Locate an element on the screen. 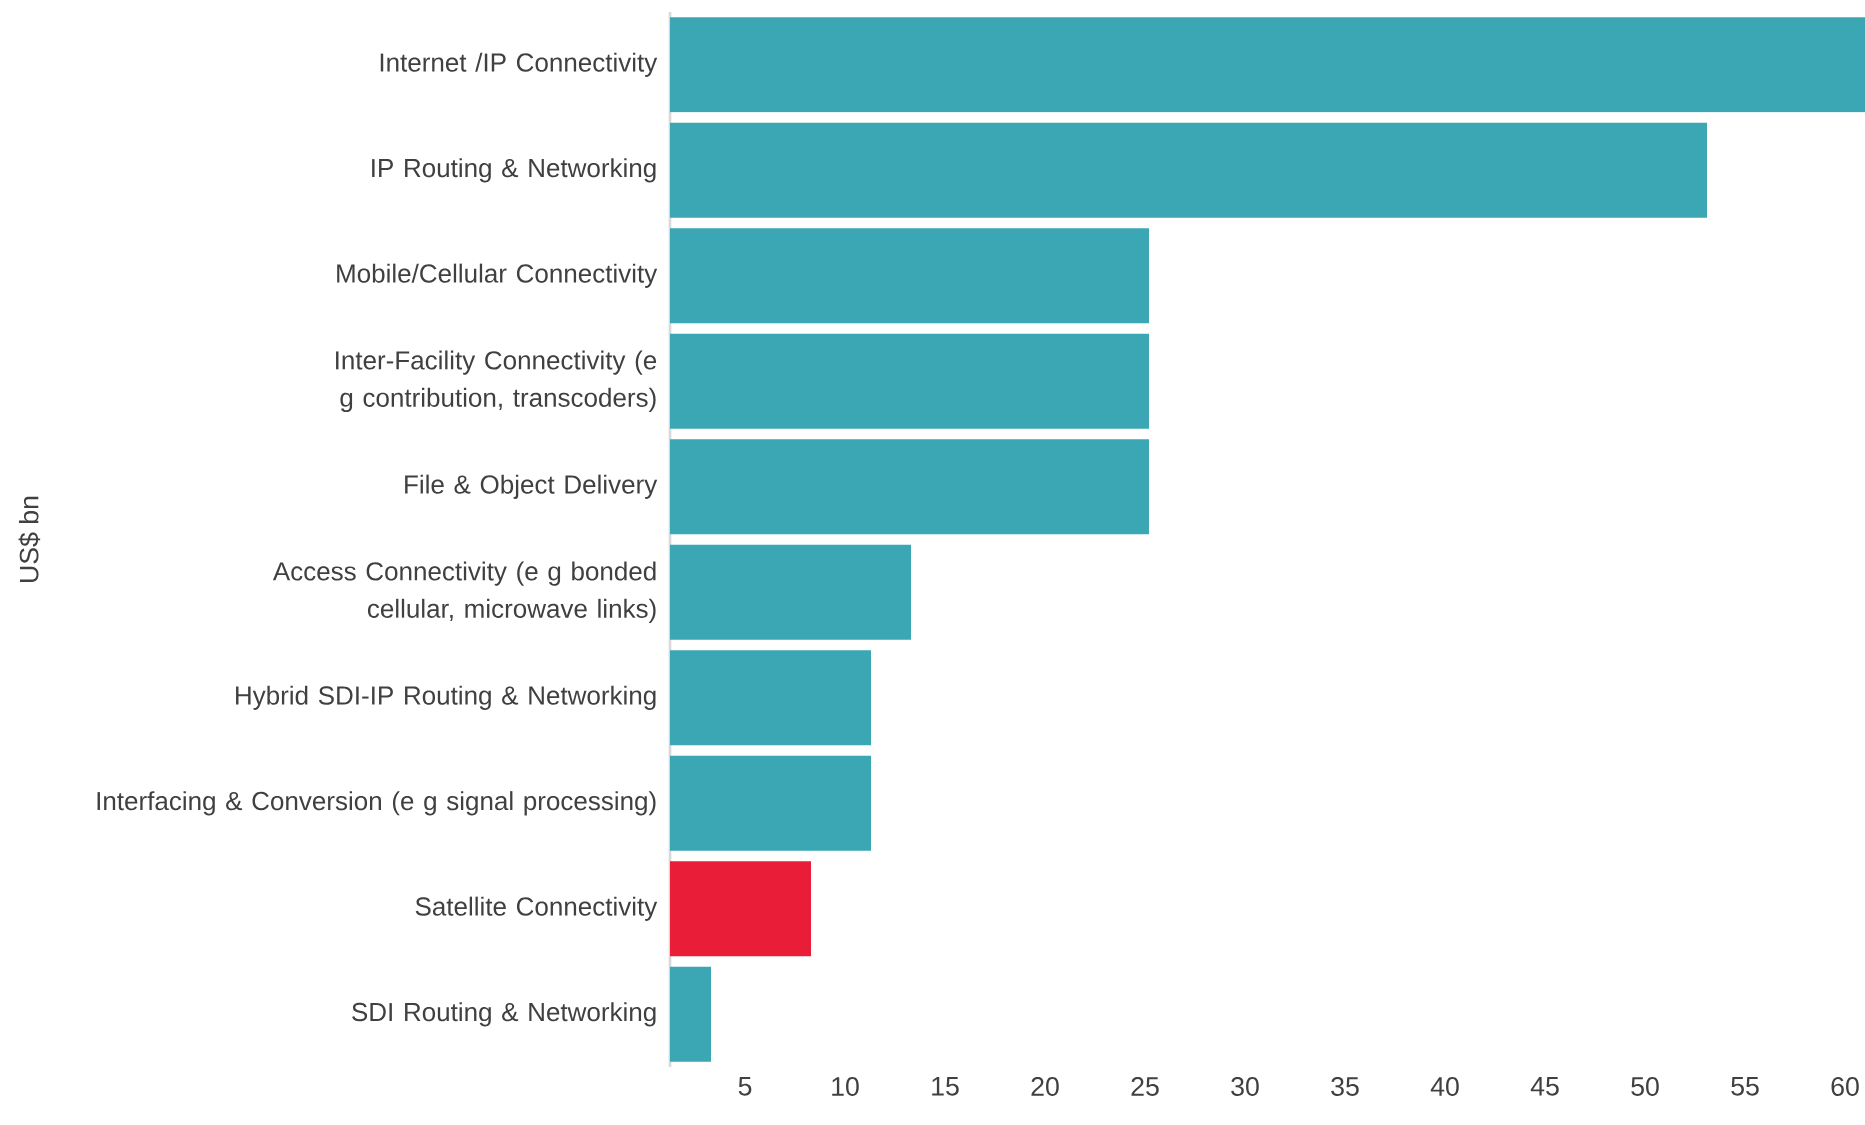  x-tick-label: 40 is located at coordinates (1444, 1086).